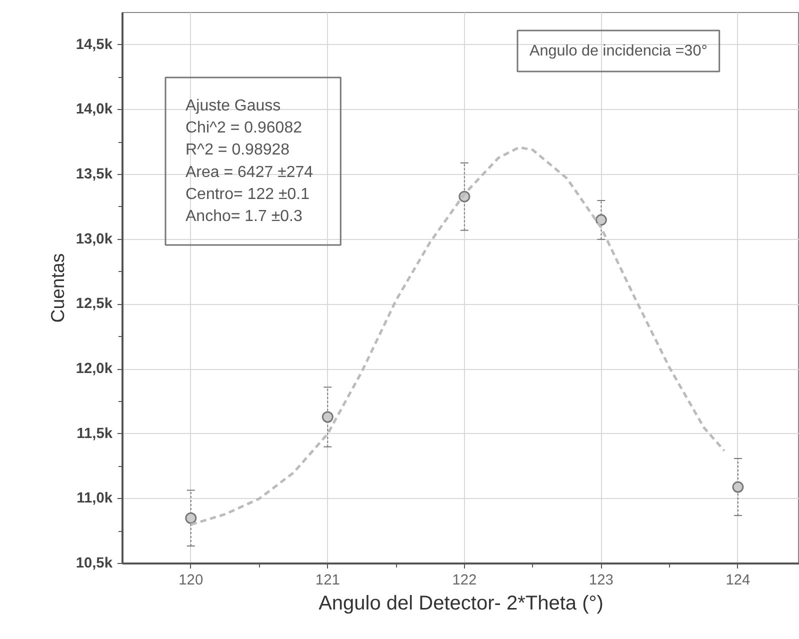 Image resolution: width=799 pixels, height=639 pixels. I want to click on x-tick-label: 120, so click(191, 580).